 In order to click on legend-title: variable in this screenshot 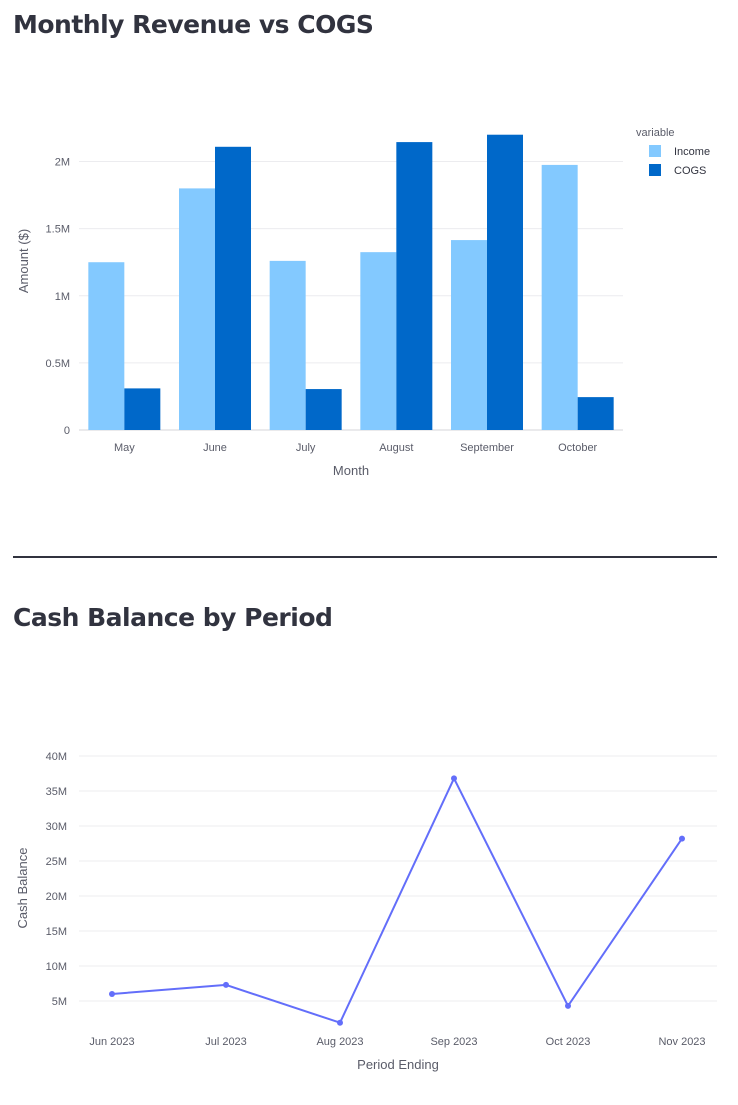, I will do `click(655, 133)`.